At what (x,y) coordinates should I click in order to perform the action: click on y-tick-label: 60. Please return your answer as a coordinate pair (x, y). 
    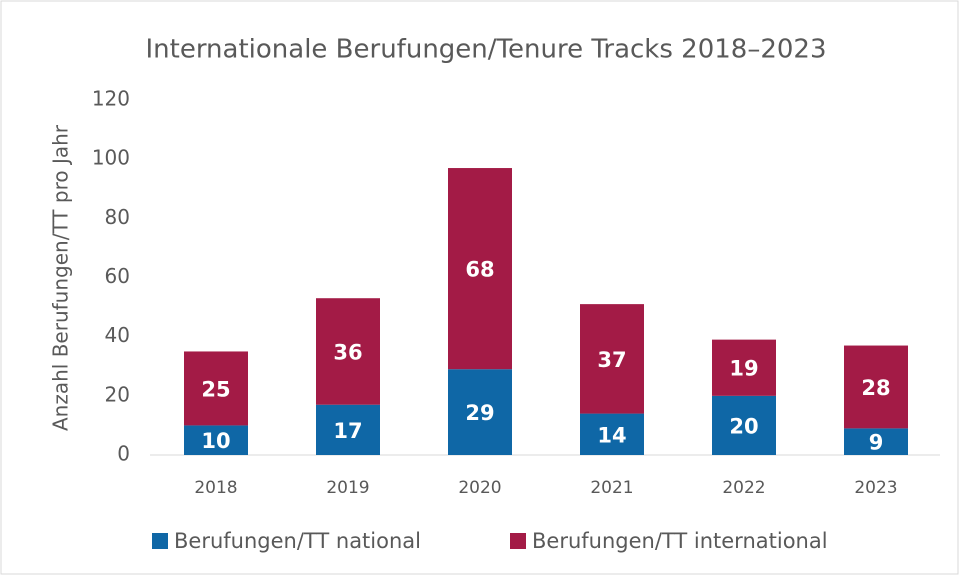
    Looking at the image, I should click on (117, 276).